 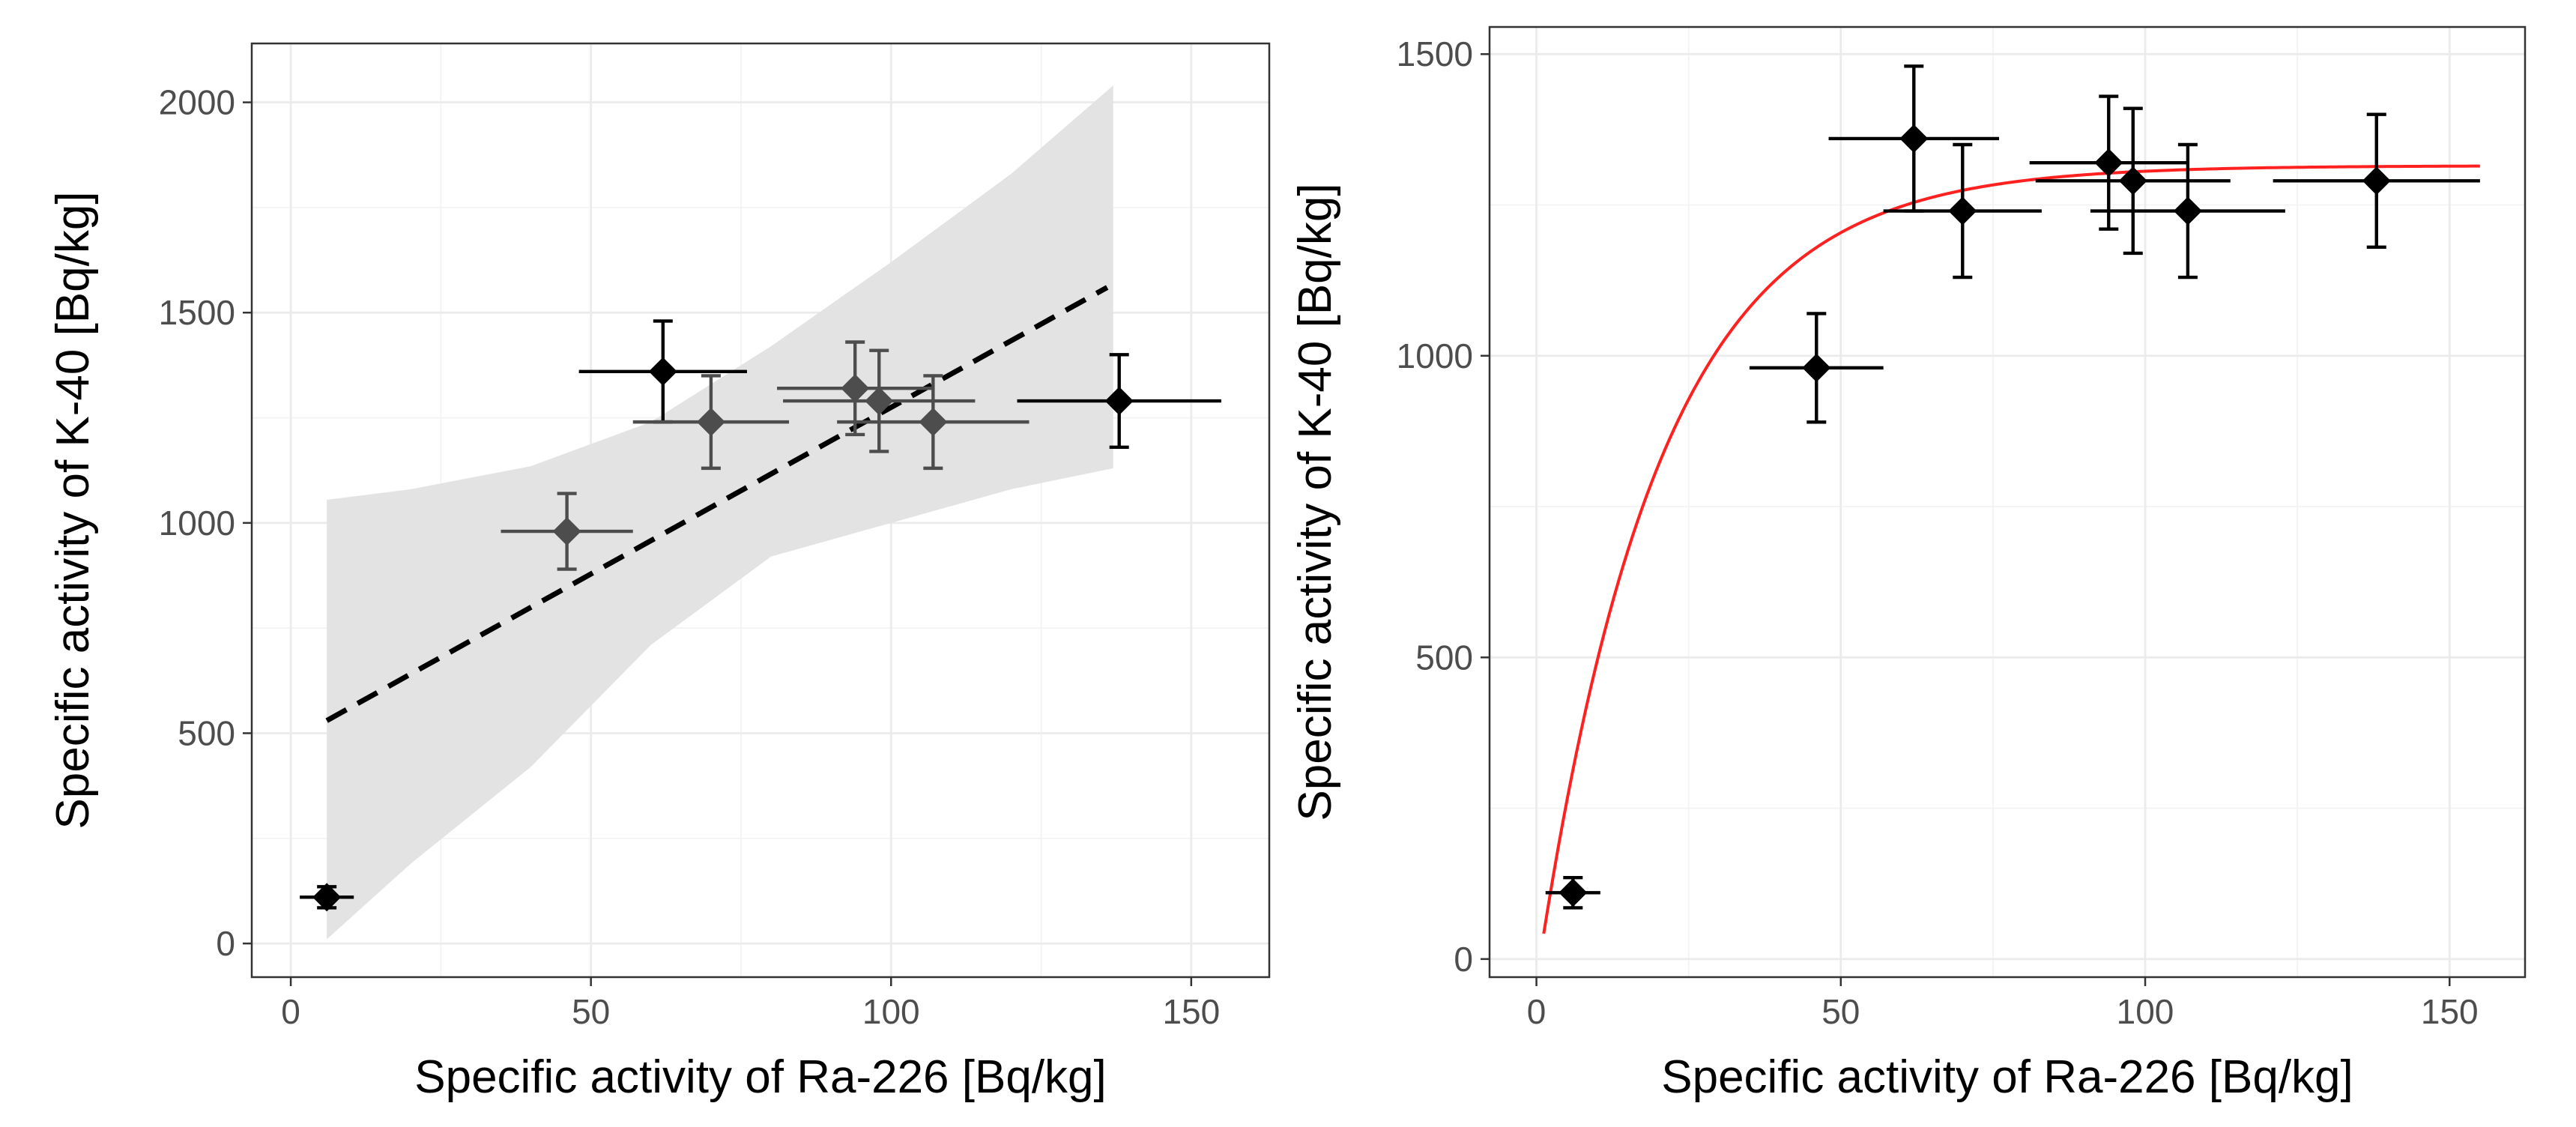 What do you see at coordinates (717, 504) in the screenshot?
I see `regression-line` at bounding box center [717, 504].